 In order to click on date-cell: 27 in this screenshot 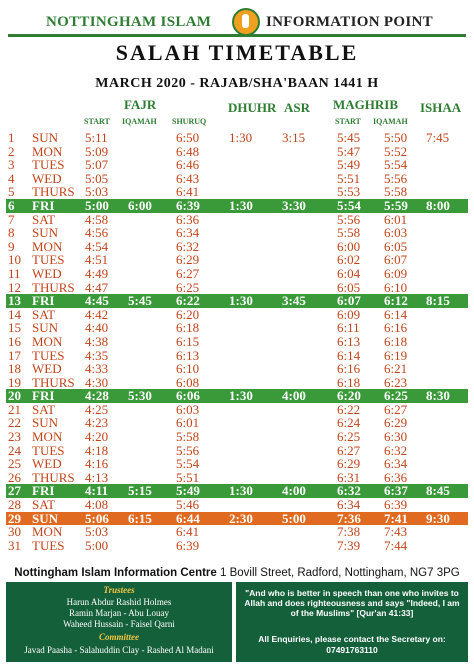, I will do `click(14, 491)`.